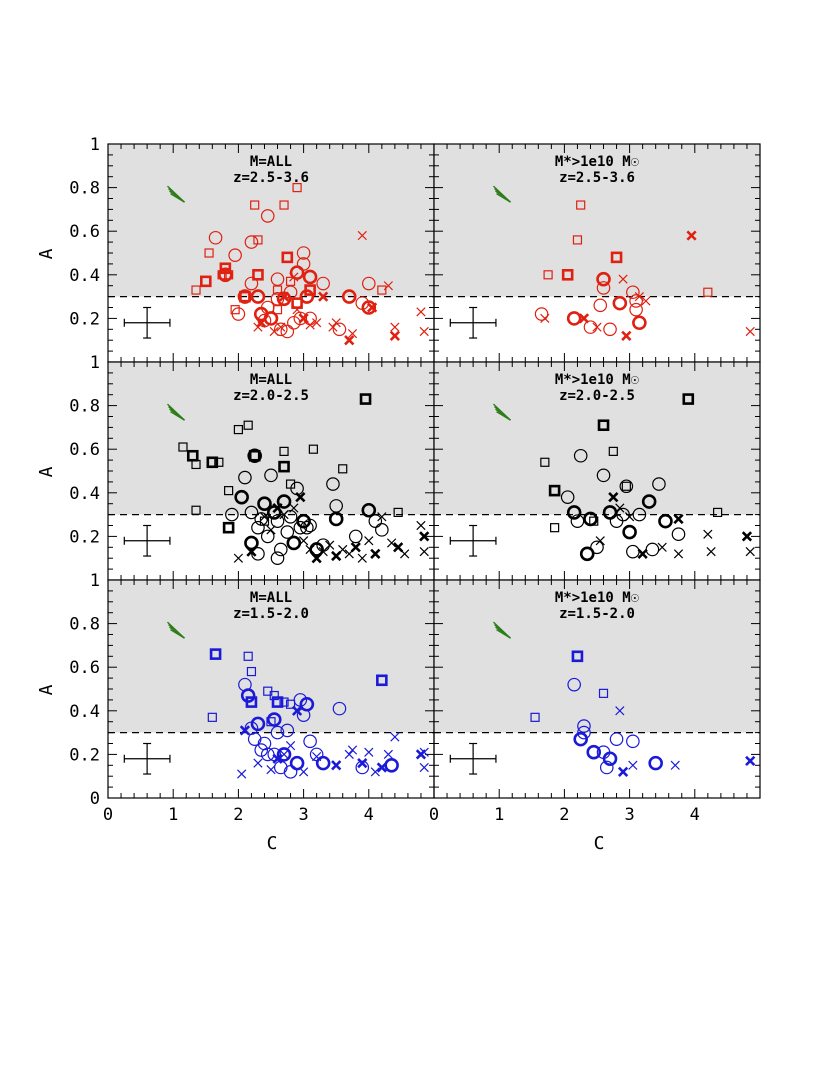 This screenshot has height=1076, width=830. Describe the element at coordinates (597, 178) in the screenshot. I see `panel-label-redshift: z=2.5-3.6` at that location.